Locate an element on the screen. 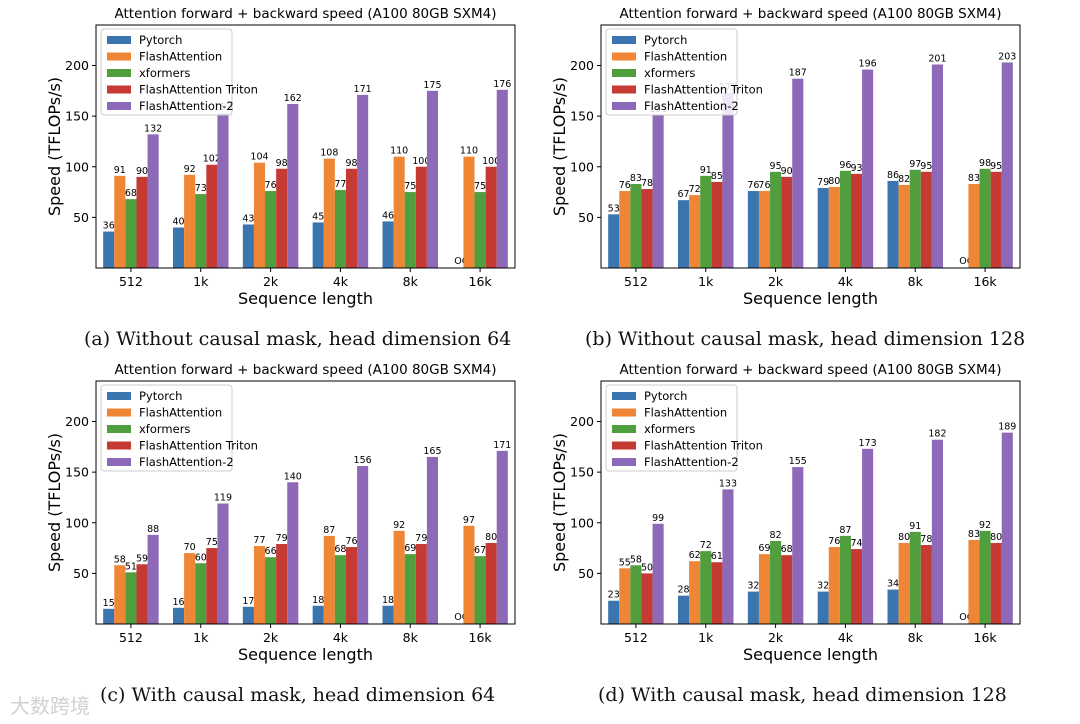 The image size is (1080, 724). data-label-xformers-512: 58 is located at coordinates (636, 559).